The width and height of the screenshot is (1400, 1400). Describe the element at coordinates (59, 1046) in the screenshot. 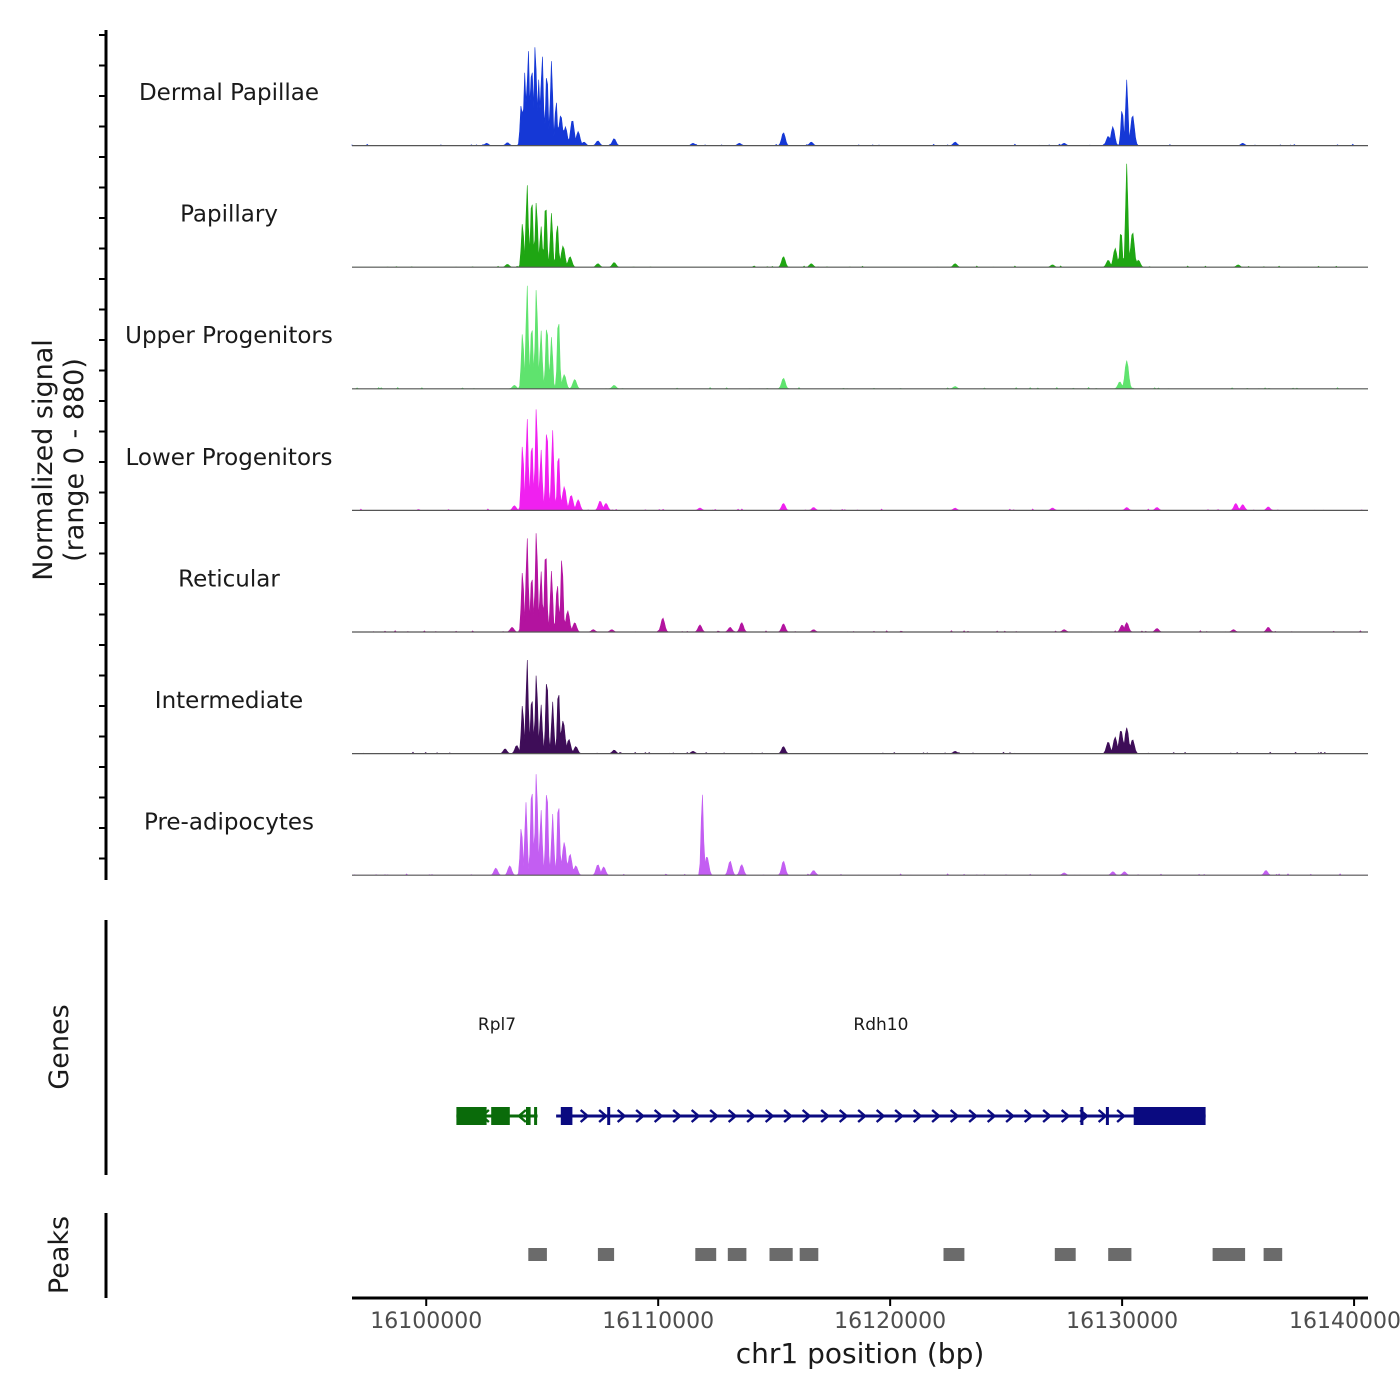

I see `genes-label: Genes` at that location.